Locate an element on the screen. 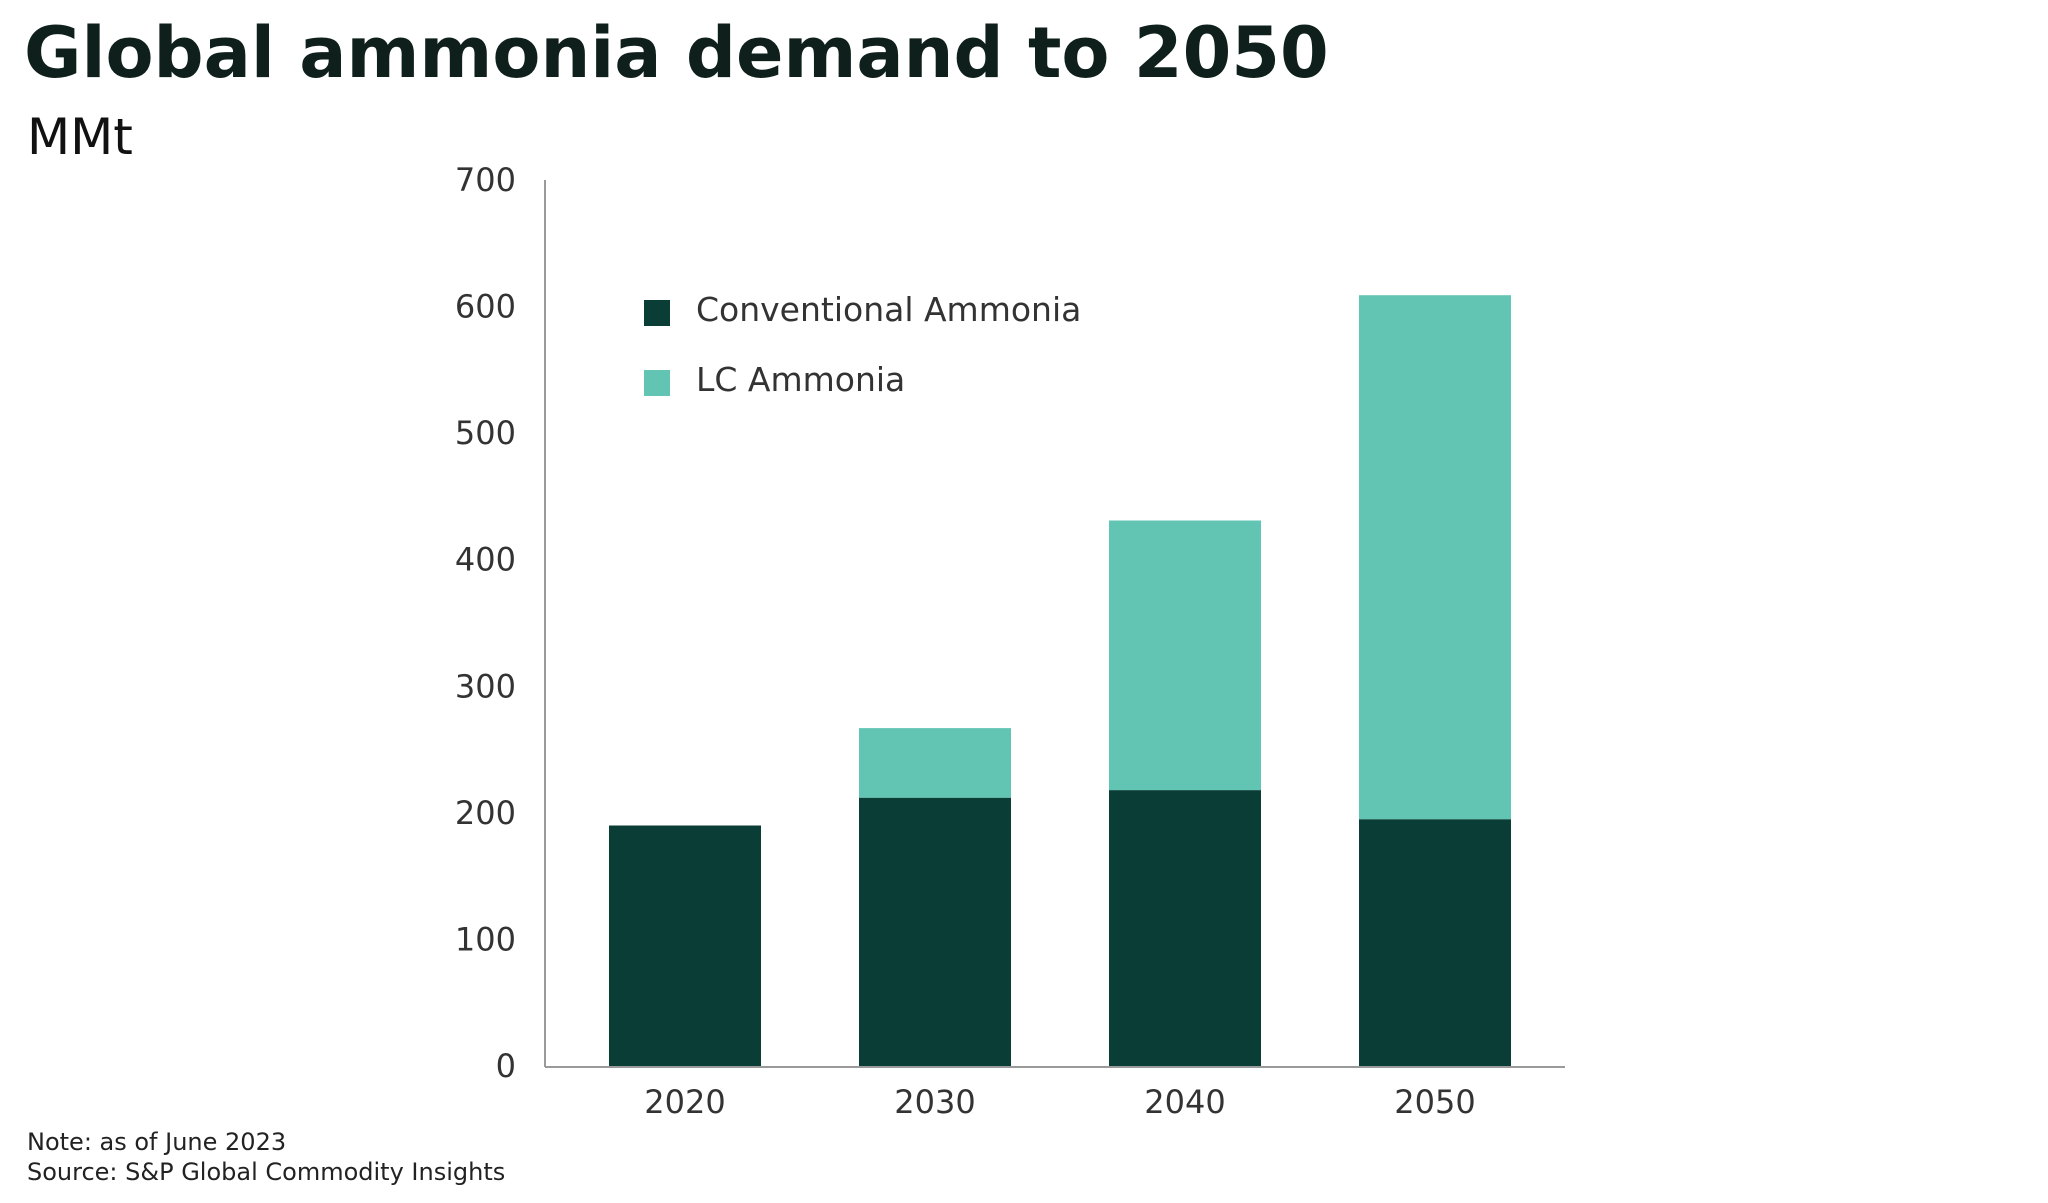 The width and height of the screenshot is (2048, 1203). x-tick-label: 2050 is located at coordinates (1434, 1102).